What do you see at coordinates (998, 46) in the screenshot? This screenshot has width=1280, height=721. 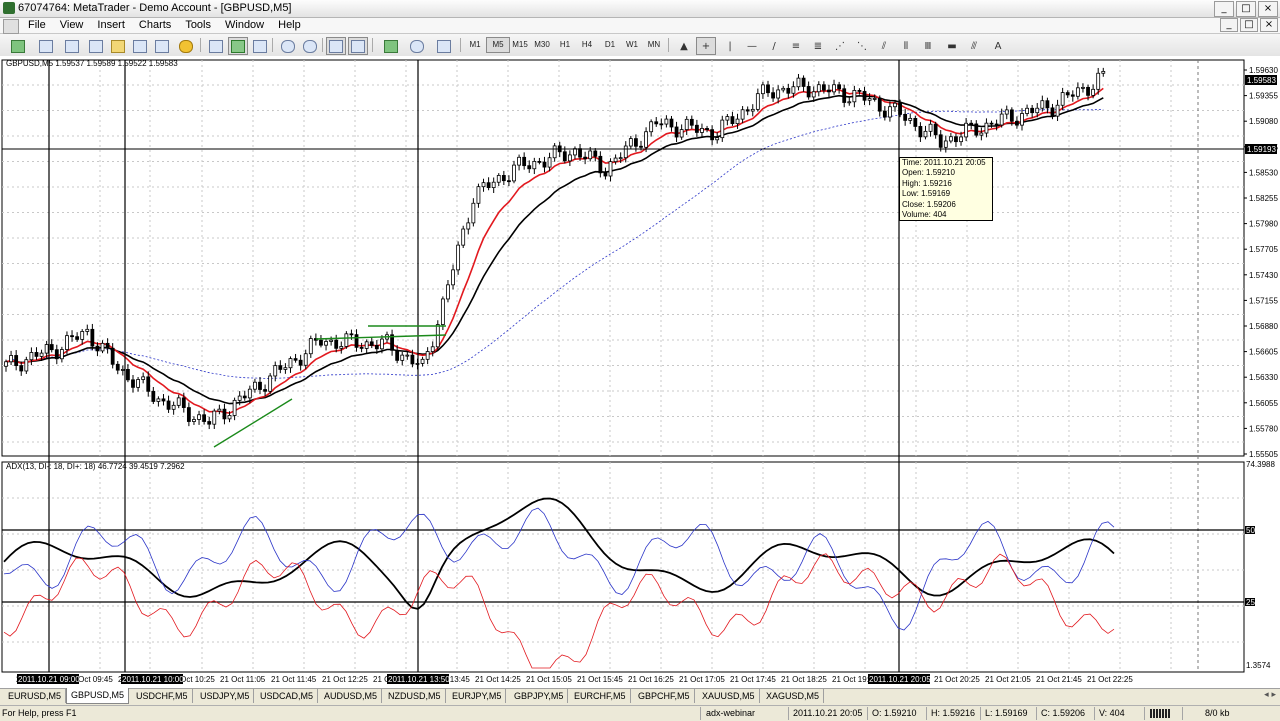 I see `text-label-icon: A` at bounding box center [998, 46].